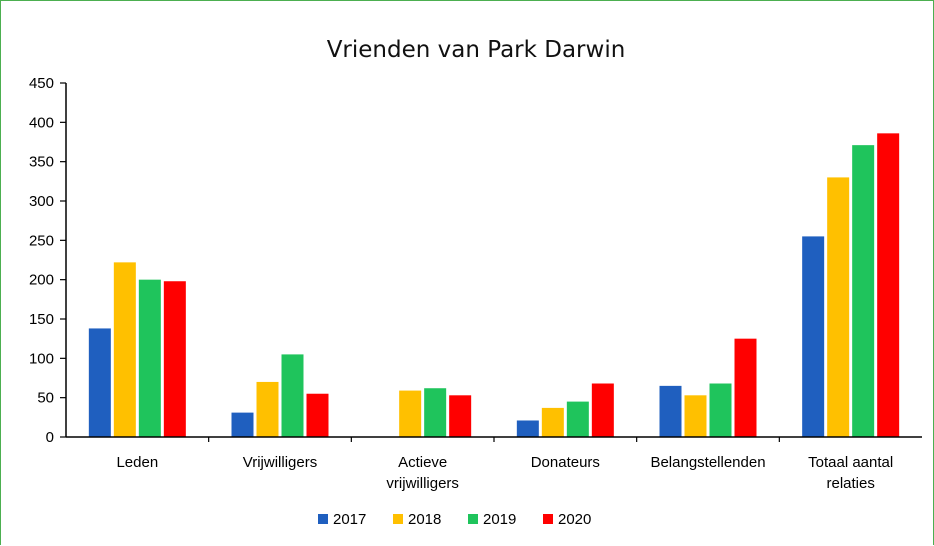  What do you see at coordinates (50, 437) in the screenshot?
I see `y-tick-label: 0` at bounding box center [50, 437].